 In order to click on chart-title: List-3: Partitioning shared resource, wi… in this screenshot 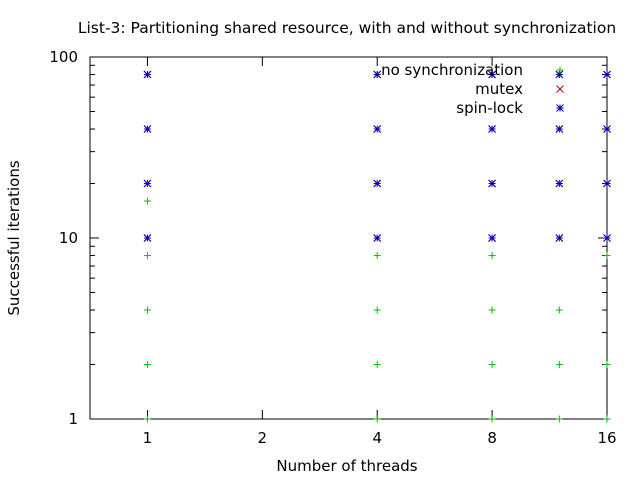, I will do `click(347, 28)`.